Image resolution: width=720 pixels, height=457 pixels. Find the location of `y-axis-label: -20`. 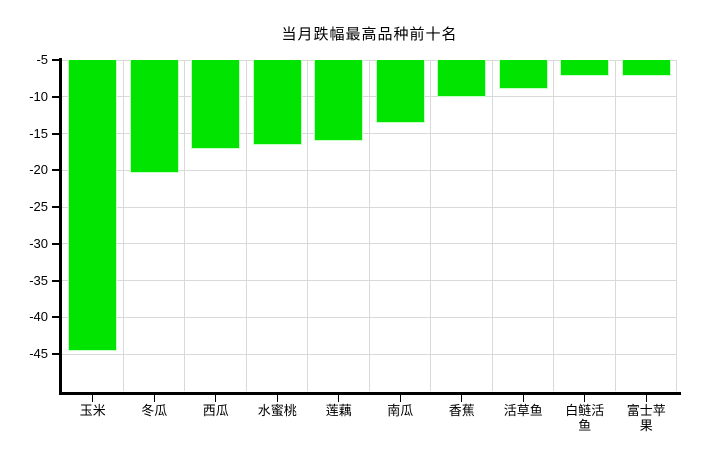

y-axis-label: -20 is located at coordinates (38, 170).